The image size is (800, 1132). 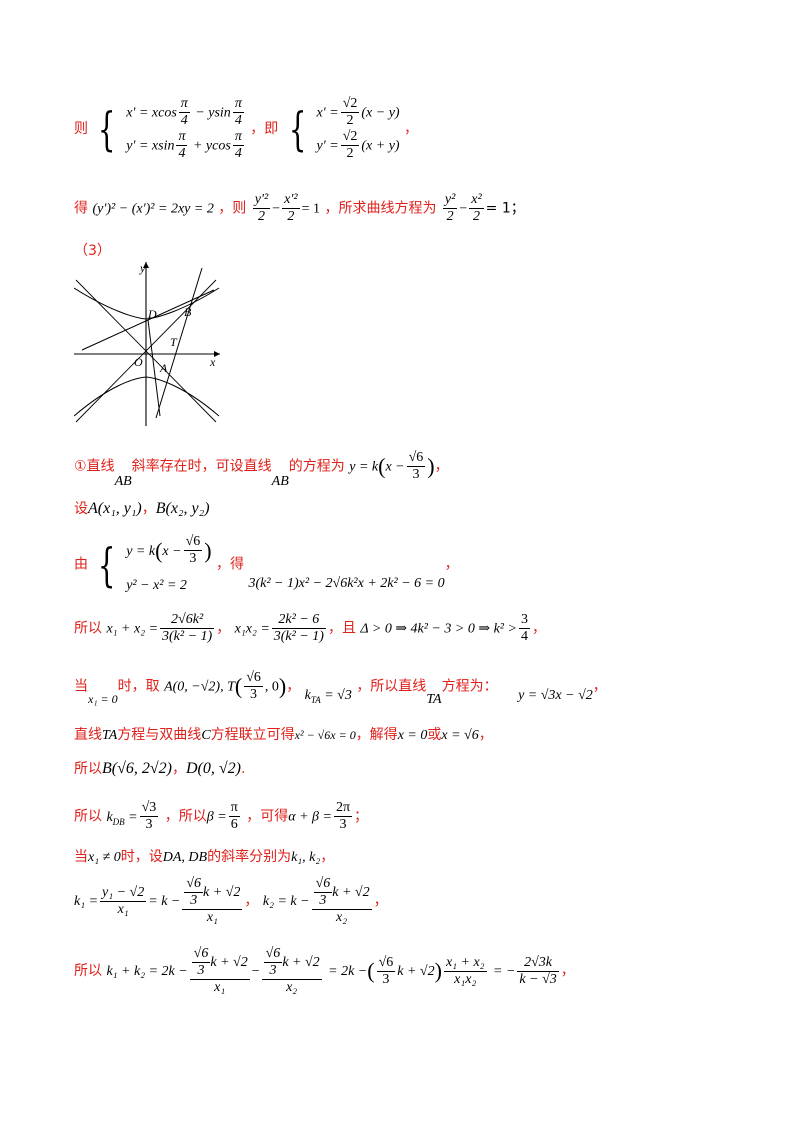 I want to click on part-3-label: （3）, so click(x=92, y=251).